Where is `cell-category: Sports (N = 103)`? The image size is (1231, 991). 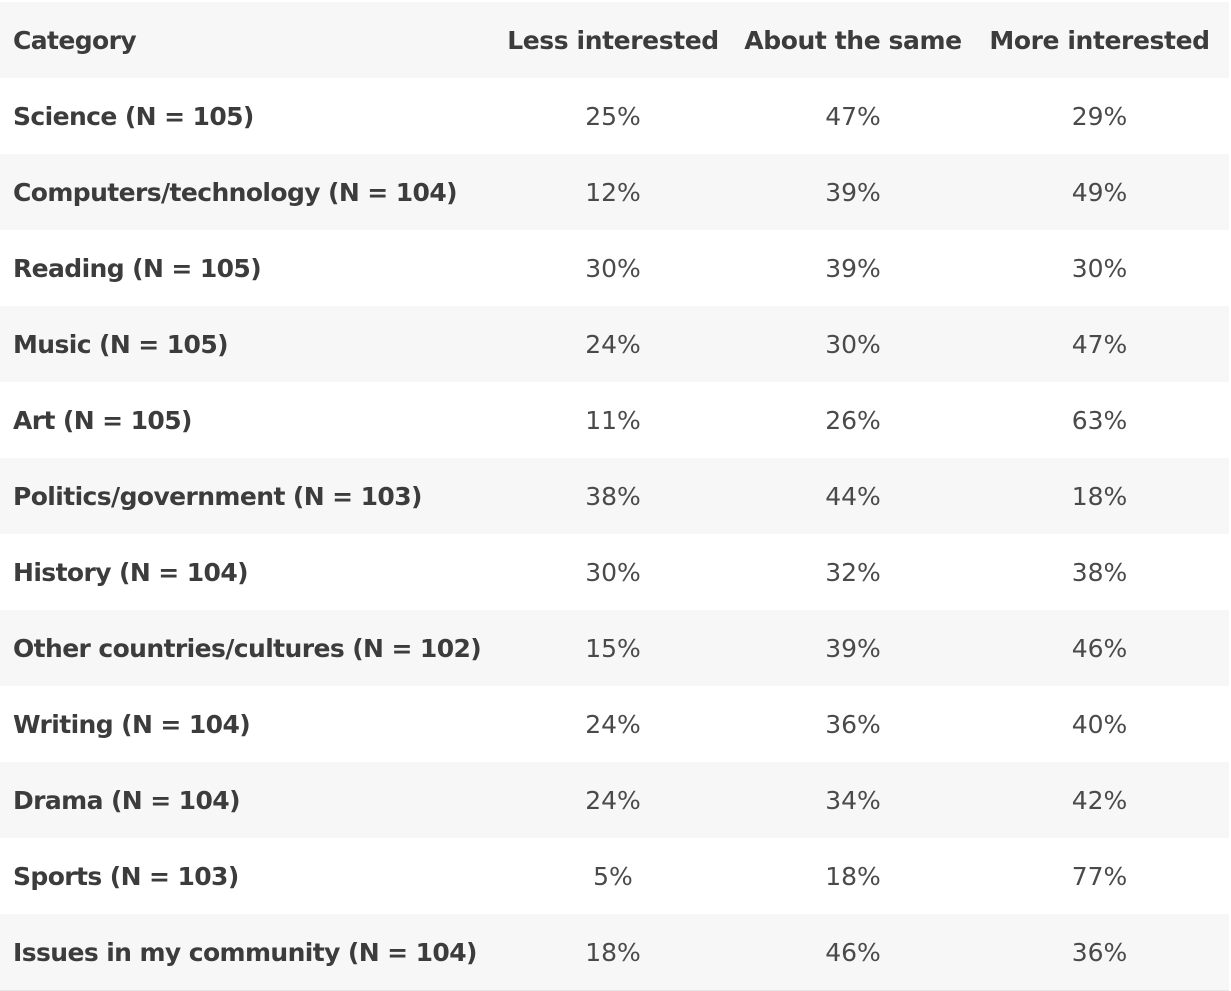
cell-category: Sports (N = 103) is located at coordinates (126, 876).